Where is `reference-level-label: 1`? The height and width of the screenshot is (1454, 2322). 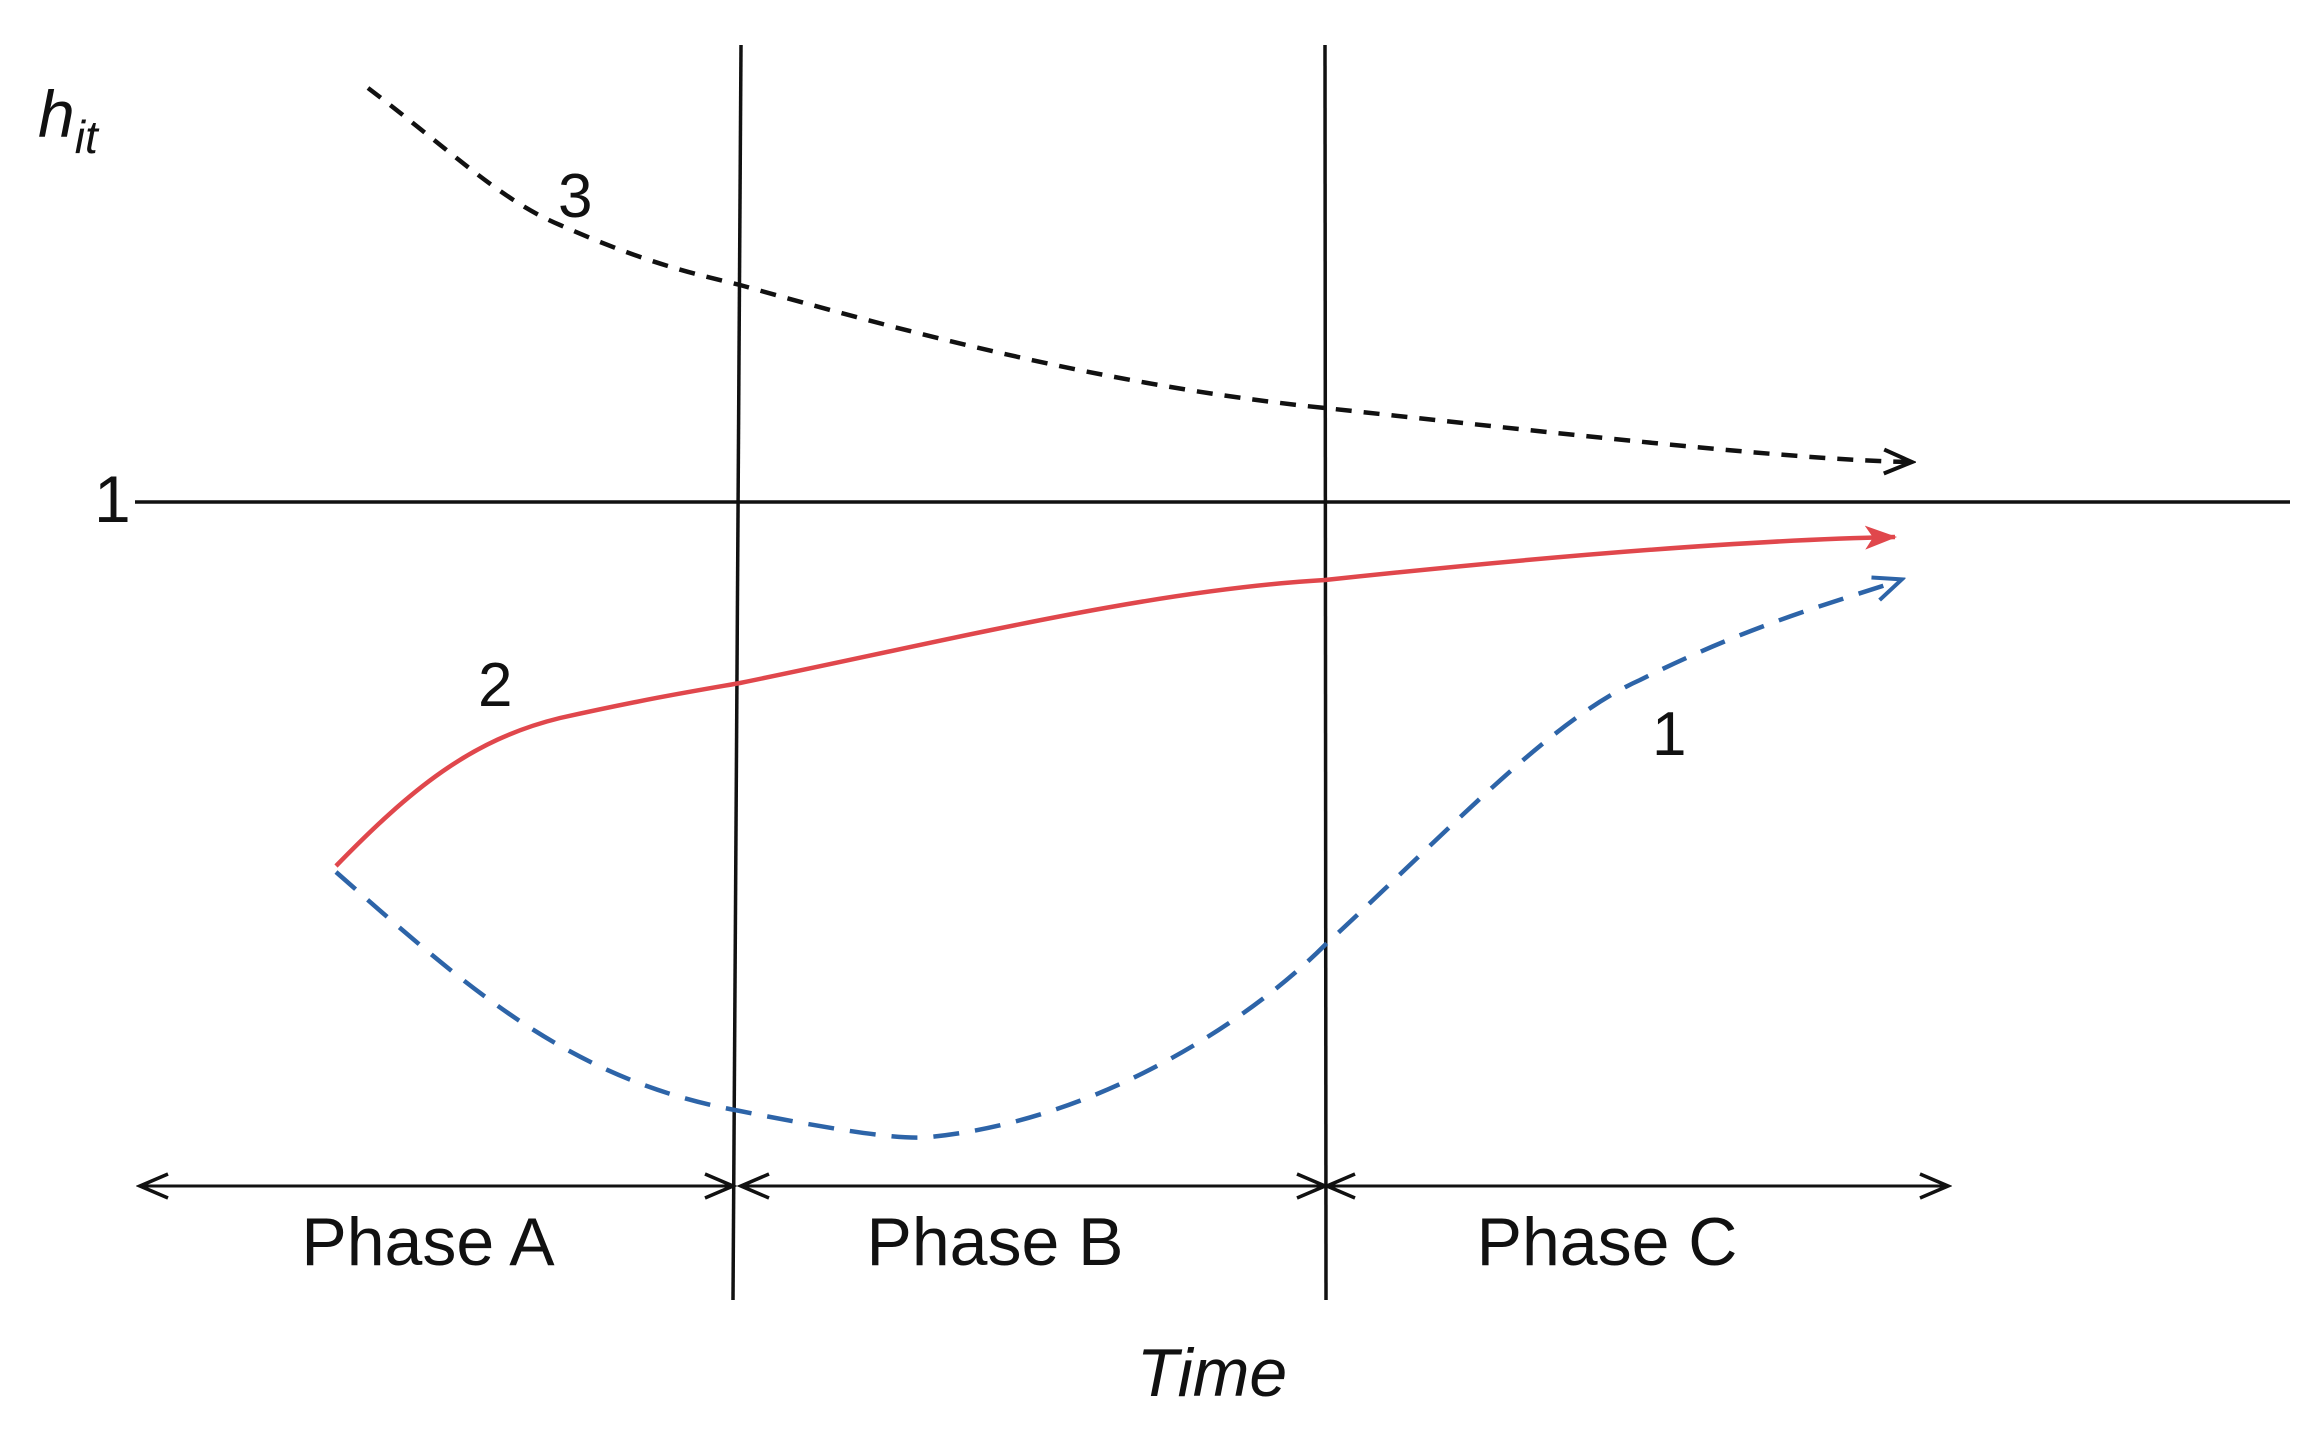
reference-level-label: 1 is located at coordinates (112, 499).